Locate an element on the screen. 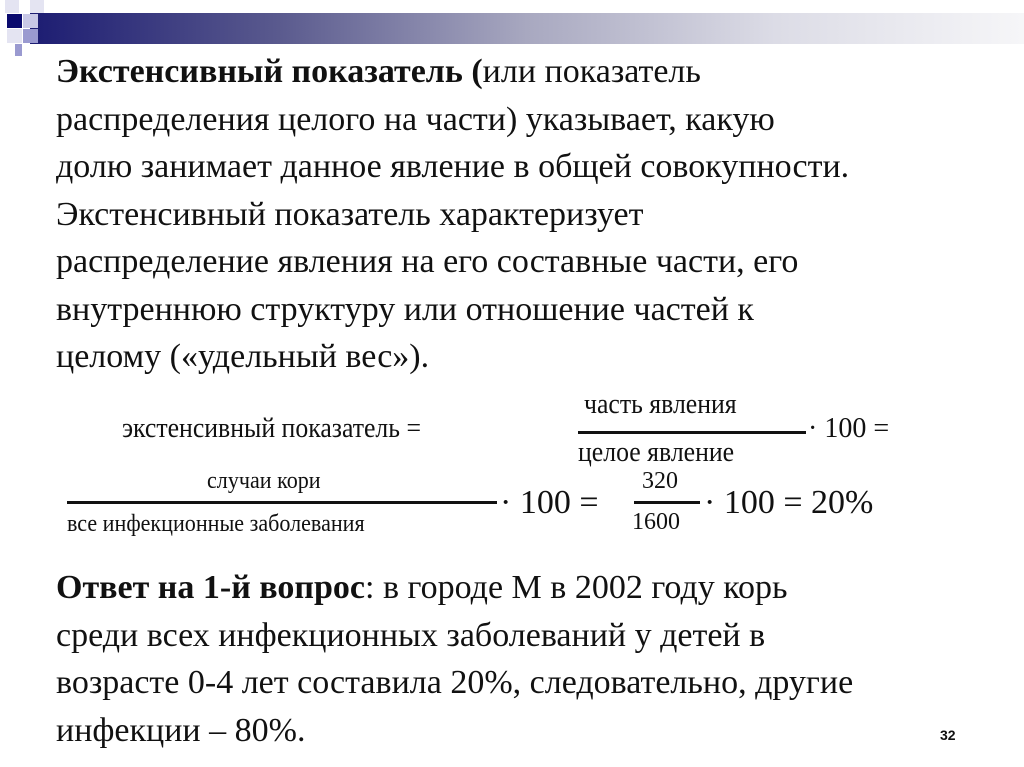 Image resolution: width=1024 pixels, height=767 pixels. term-bold: Экстенсивный показатель ( is located at coordinates (269, 71).